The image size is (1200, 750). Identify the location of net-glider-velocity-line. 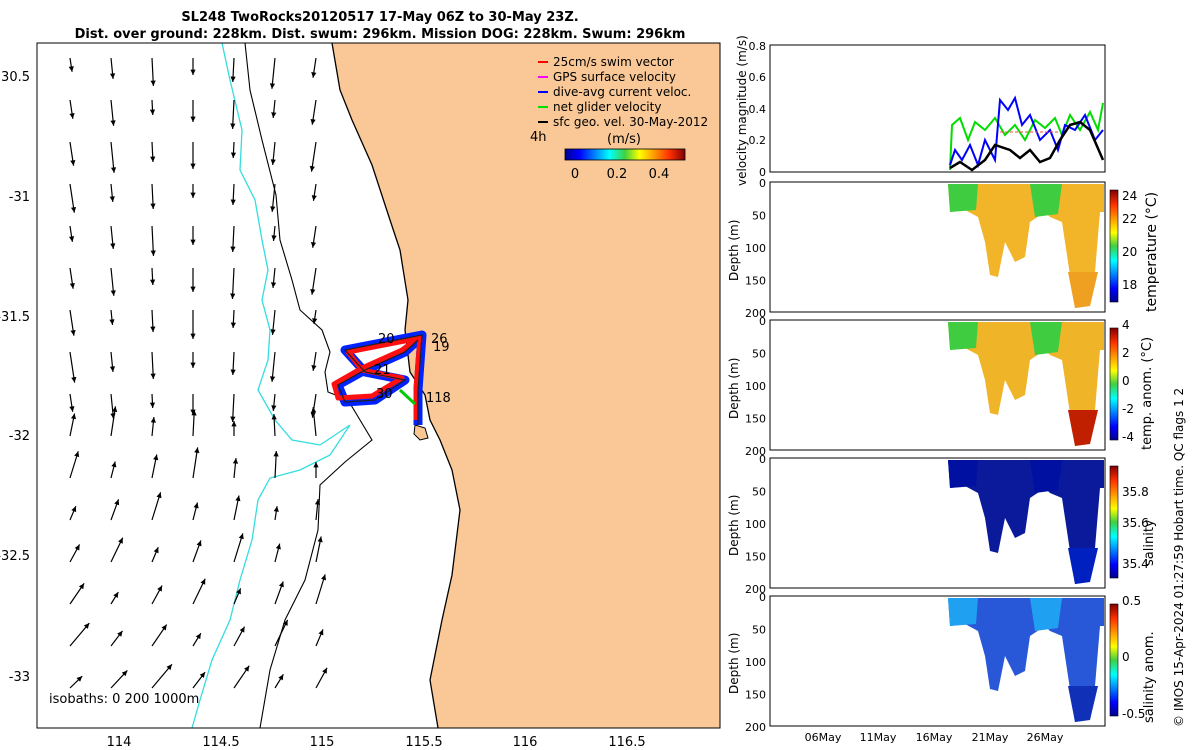
(1026, 136).